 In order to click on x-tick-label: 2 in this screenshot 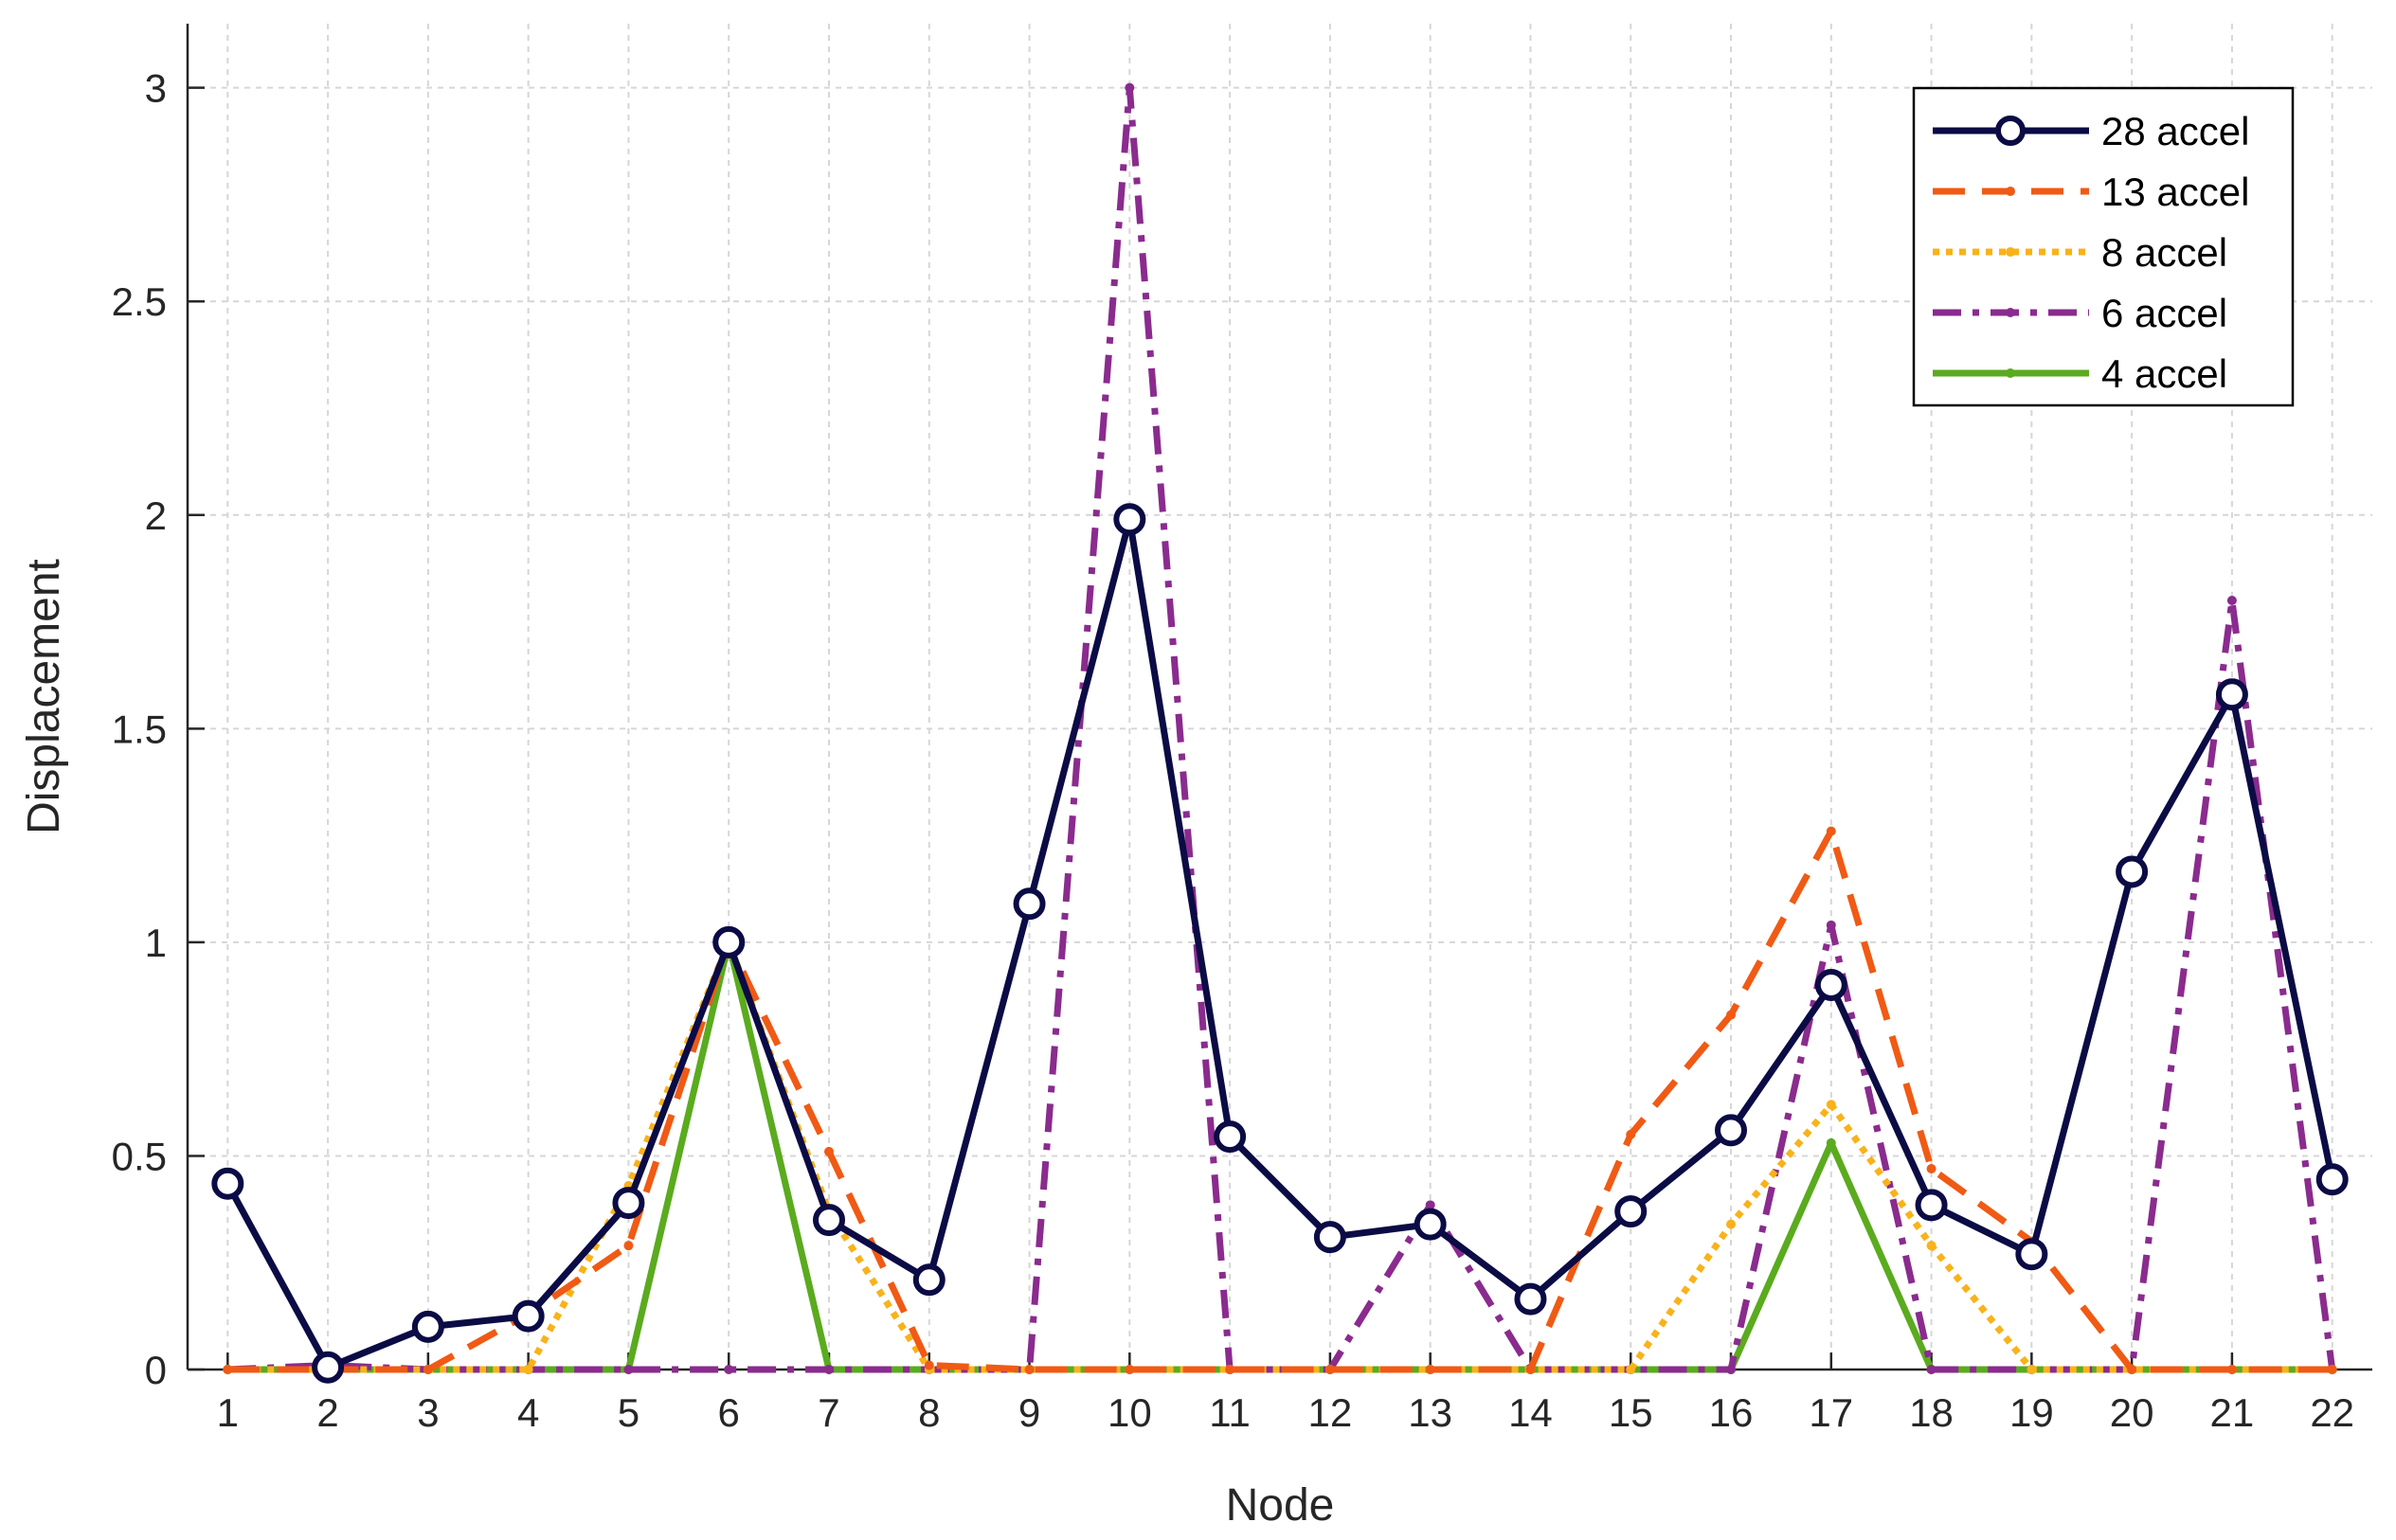, I will do `click(327, 1412)`.